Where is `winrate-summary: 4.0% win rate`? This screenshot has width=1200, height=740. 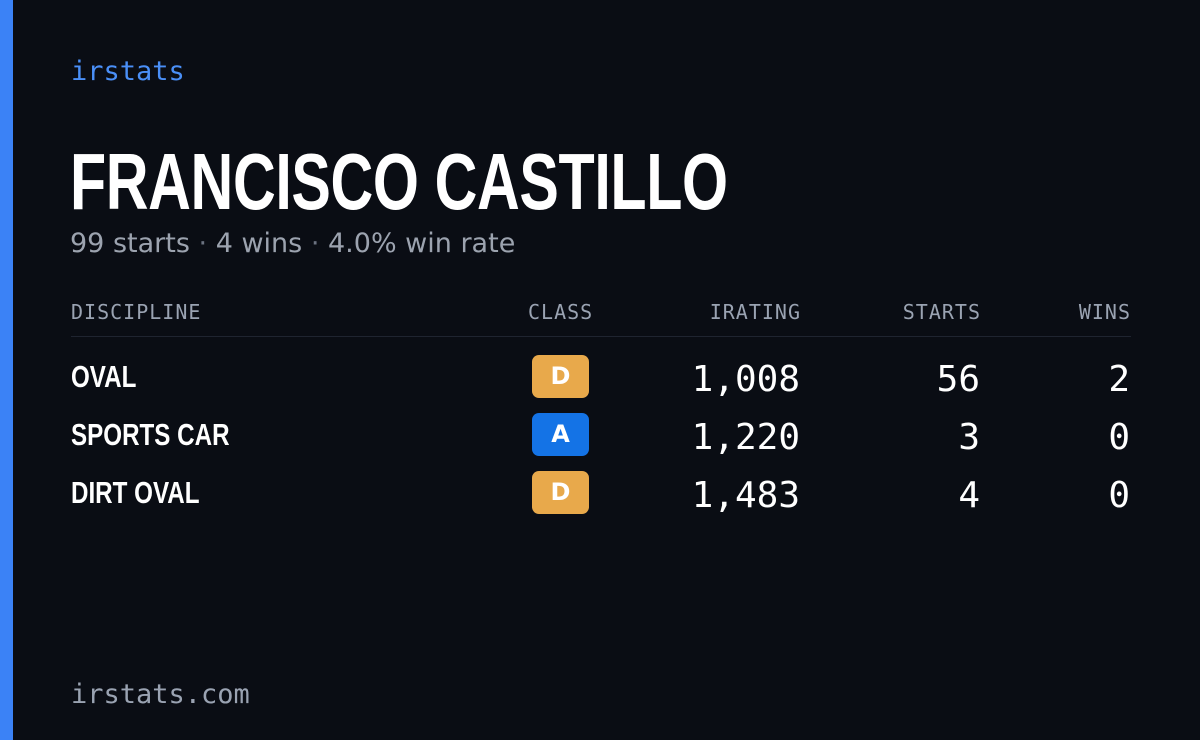
winrate-summary: 4.0% win rate is located at coordinates (422, 243).